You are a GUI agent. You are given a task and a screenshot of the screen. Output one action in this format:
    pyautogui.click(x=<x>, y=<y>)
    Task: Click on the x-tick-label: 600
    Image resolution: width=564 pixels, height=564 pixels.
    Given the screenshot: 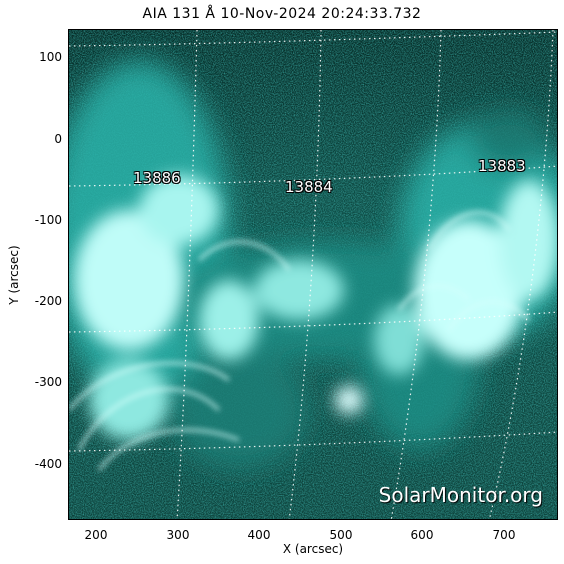 What is the action you would take?
    pyautogui.click(x=422, y=535)
    